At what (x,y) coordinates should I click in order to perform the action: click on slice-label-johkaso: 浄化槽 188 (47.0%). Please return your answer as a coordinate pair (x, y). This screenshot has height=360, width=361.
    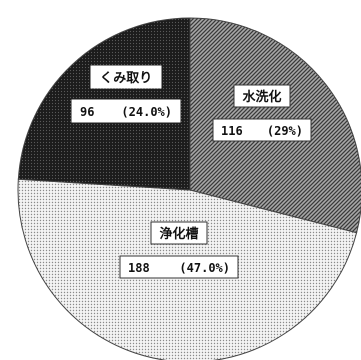
    Looking at the image, I should click on (179, 250).